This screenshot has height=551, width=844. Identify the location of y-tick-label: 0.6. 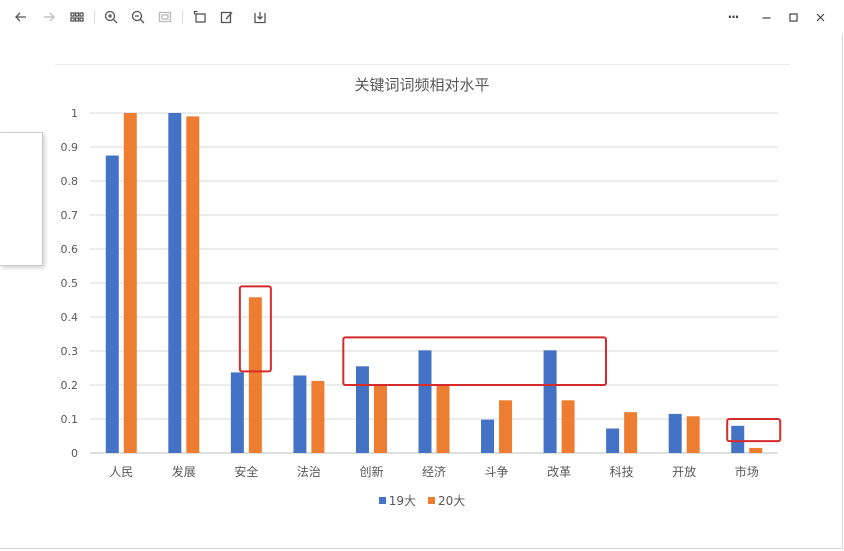
(70, 249).